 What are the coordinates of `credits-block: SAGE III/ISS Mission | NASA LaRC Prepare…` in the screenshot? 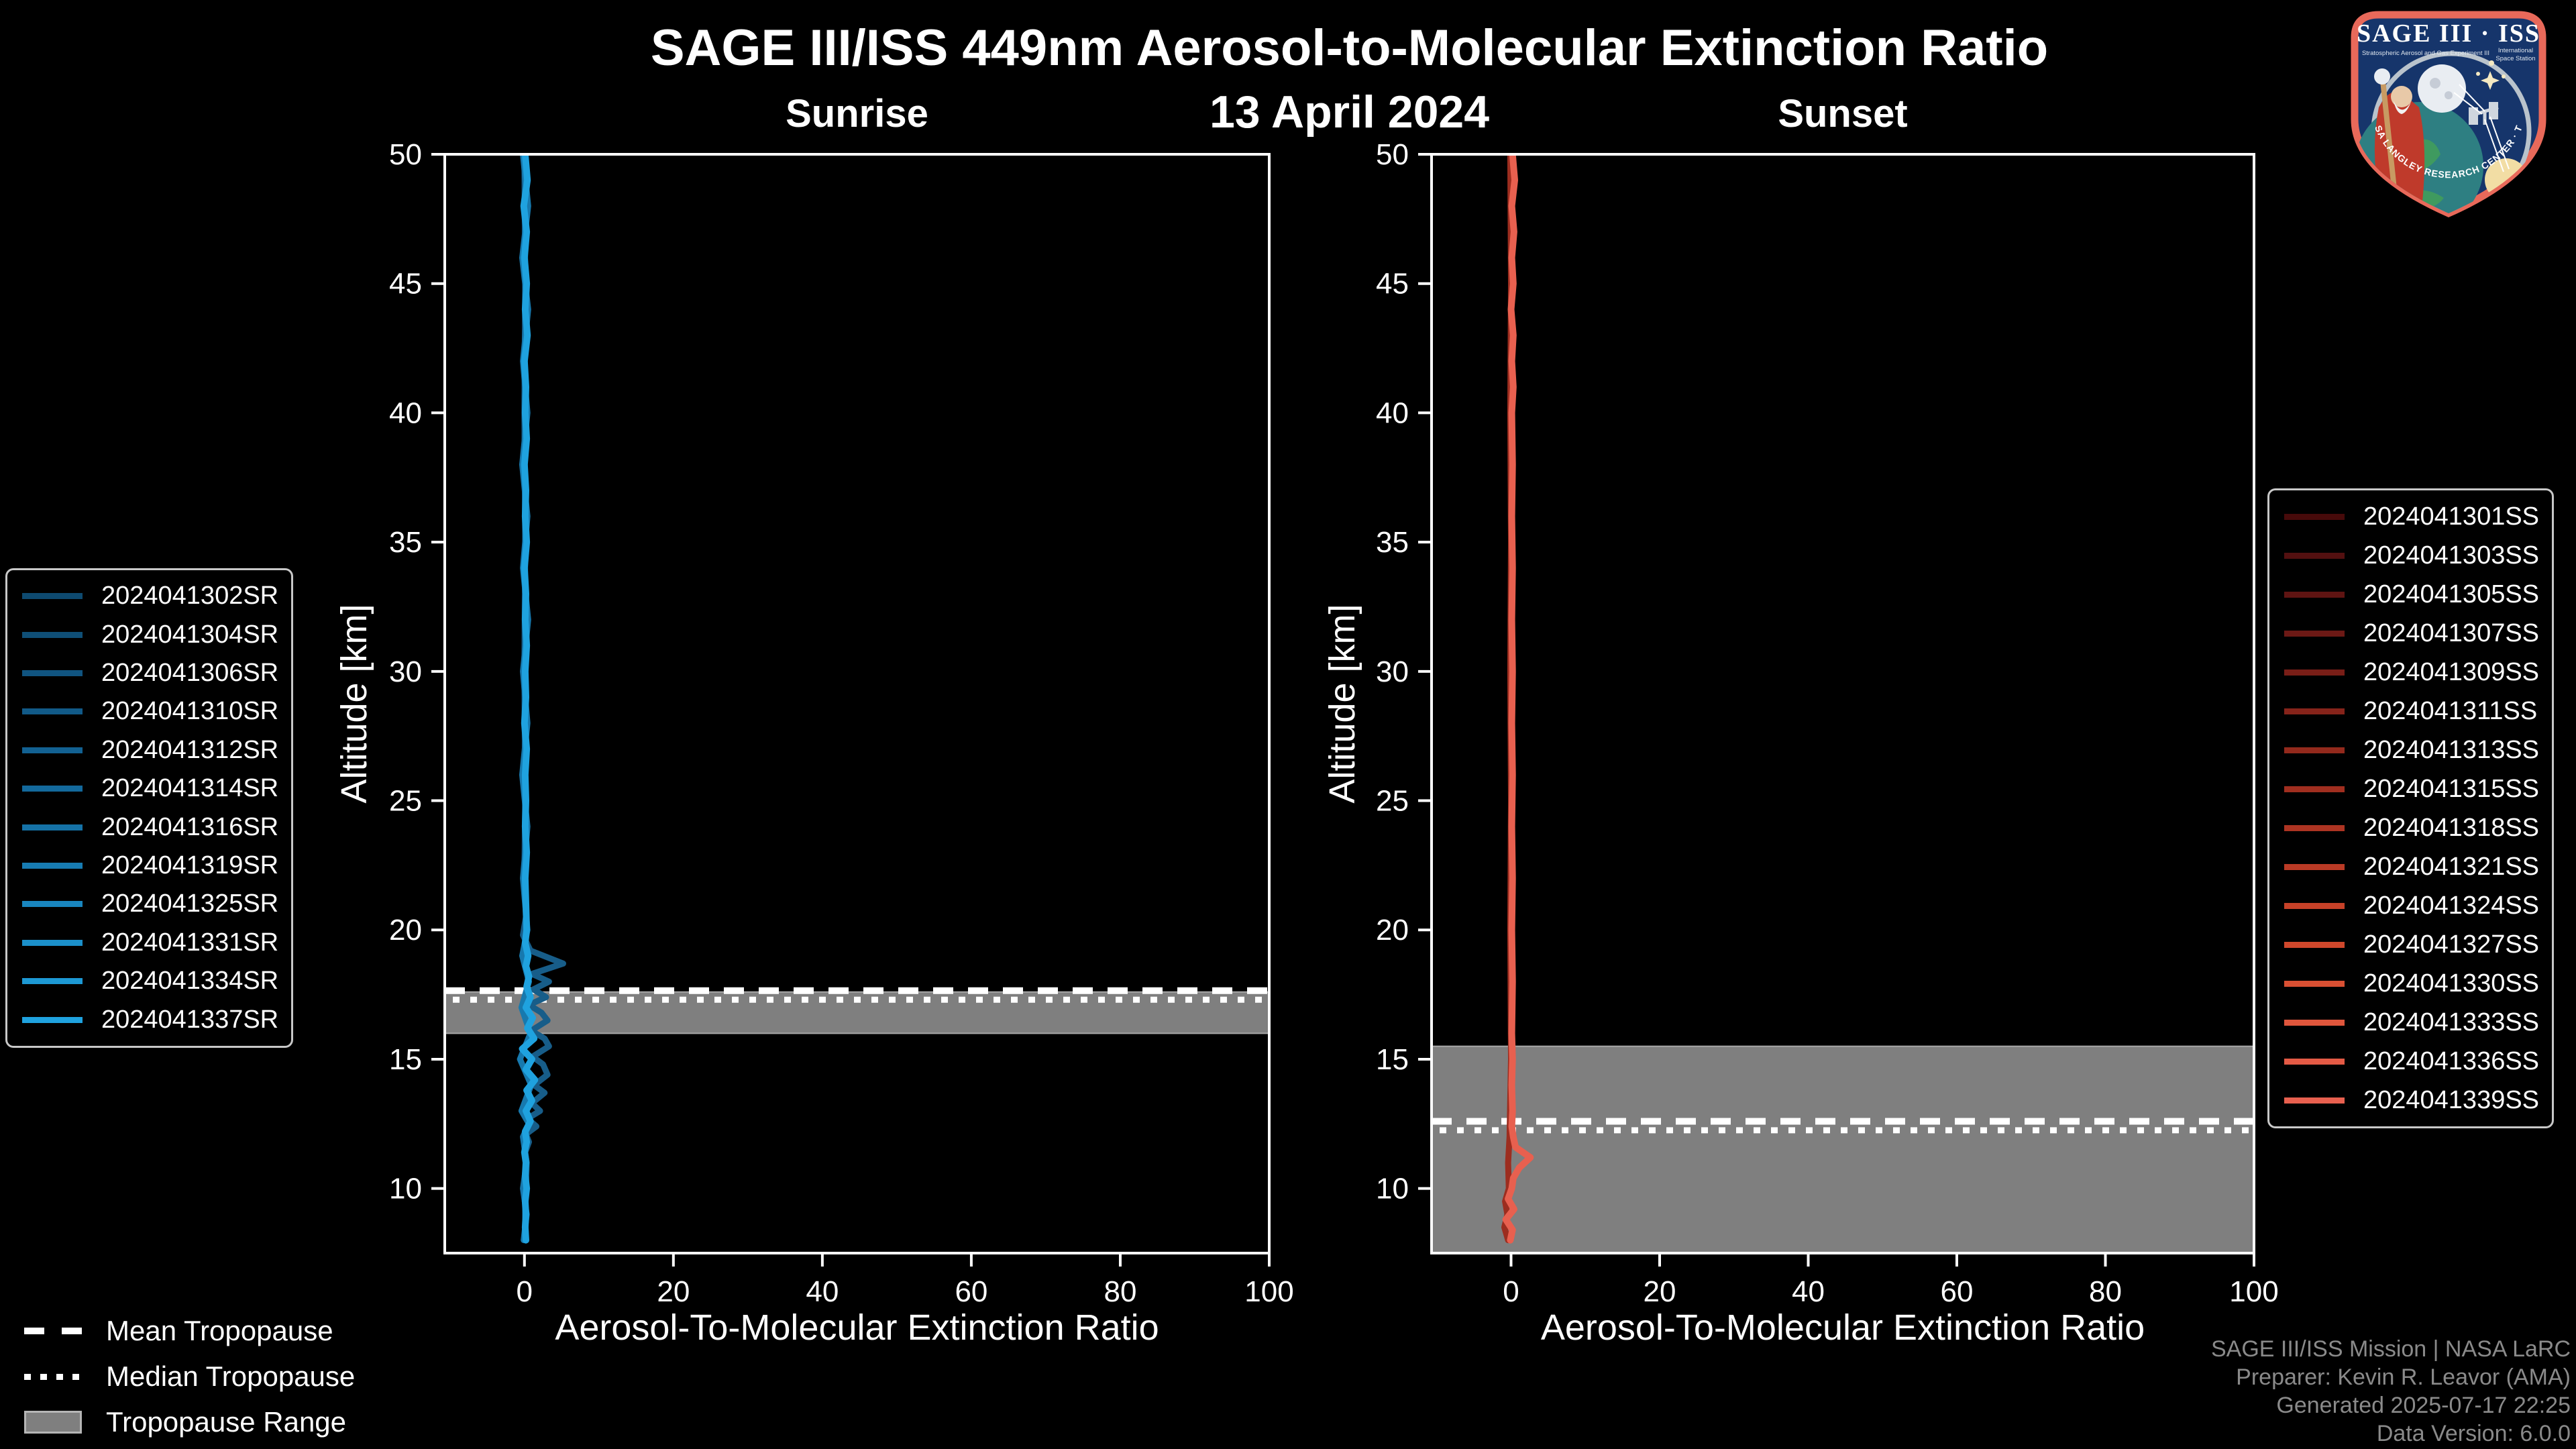 It's located at (2391, 1391).